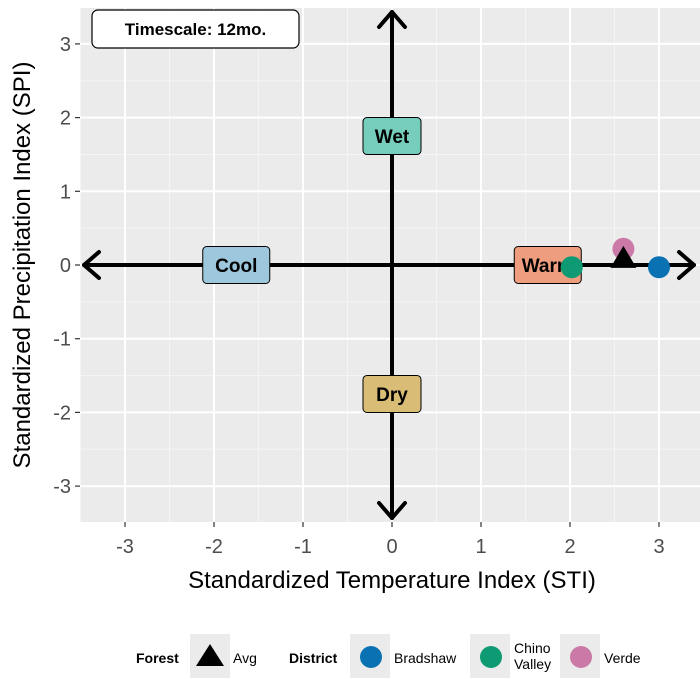  I want to click on data-points, so click(615, 258).